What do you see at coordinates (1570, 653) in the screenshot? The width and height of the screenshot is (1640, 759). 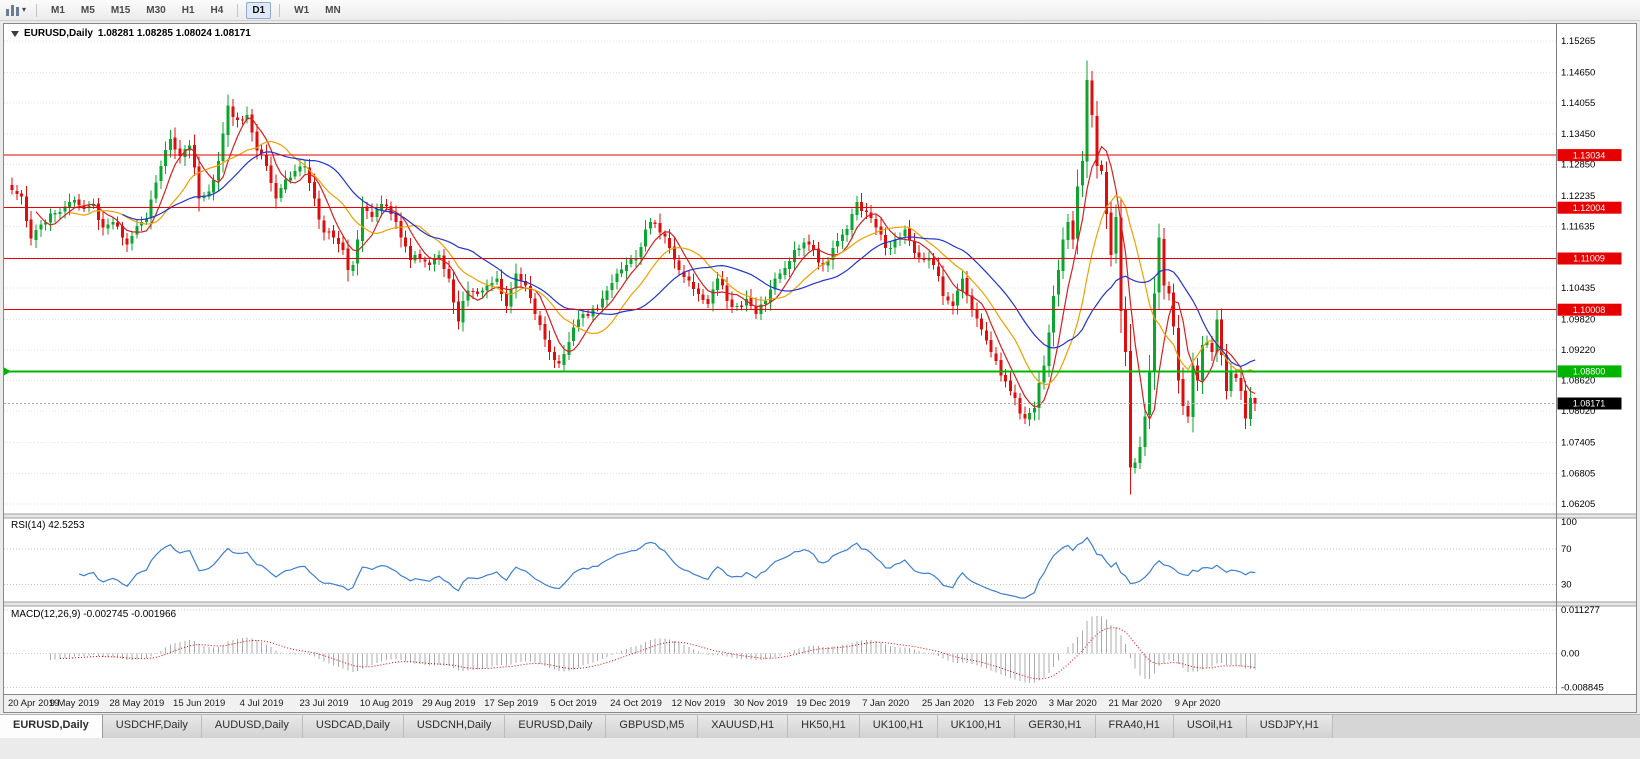 I see `svg-text: 0.00` at bounding box center [1570, 653].